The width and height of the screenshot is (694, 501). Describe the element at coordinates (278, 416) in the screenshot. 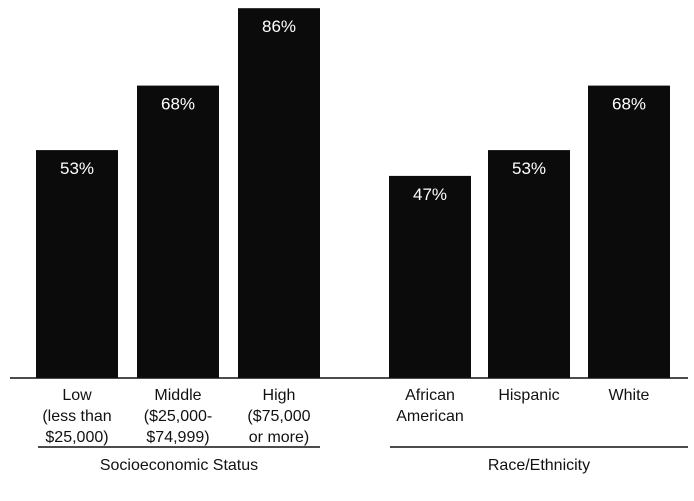

I see `category-label-0-2-line-1: ($75,000` at that location.